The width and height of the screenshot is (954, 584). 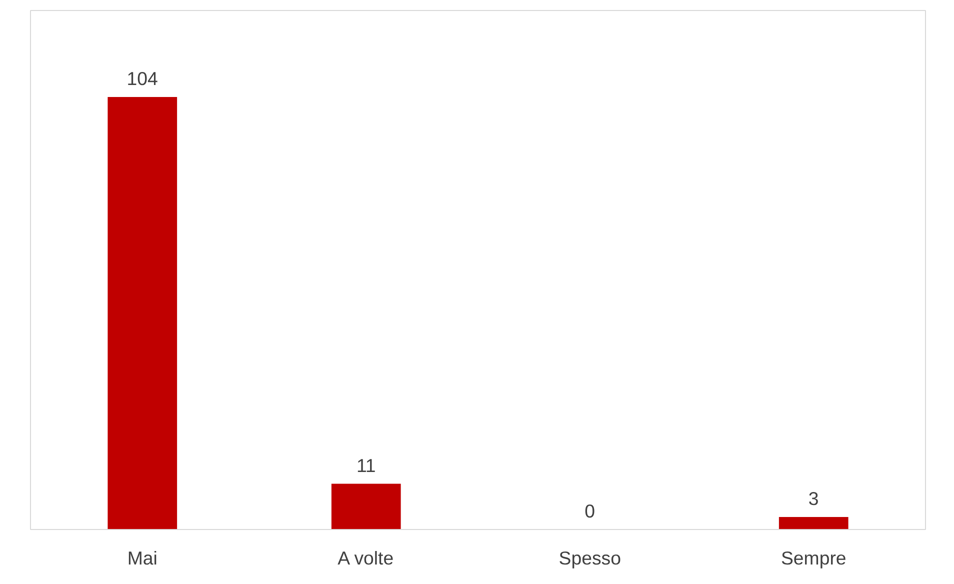 I want to click on x-tick-label: A volte, so click(x=366, y=558).